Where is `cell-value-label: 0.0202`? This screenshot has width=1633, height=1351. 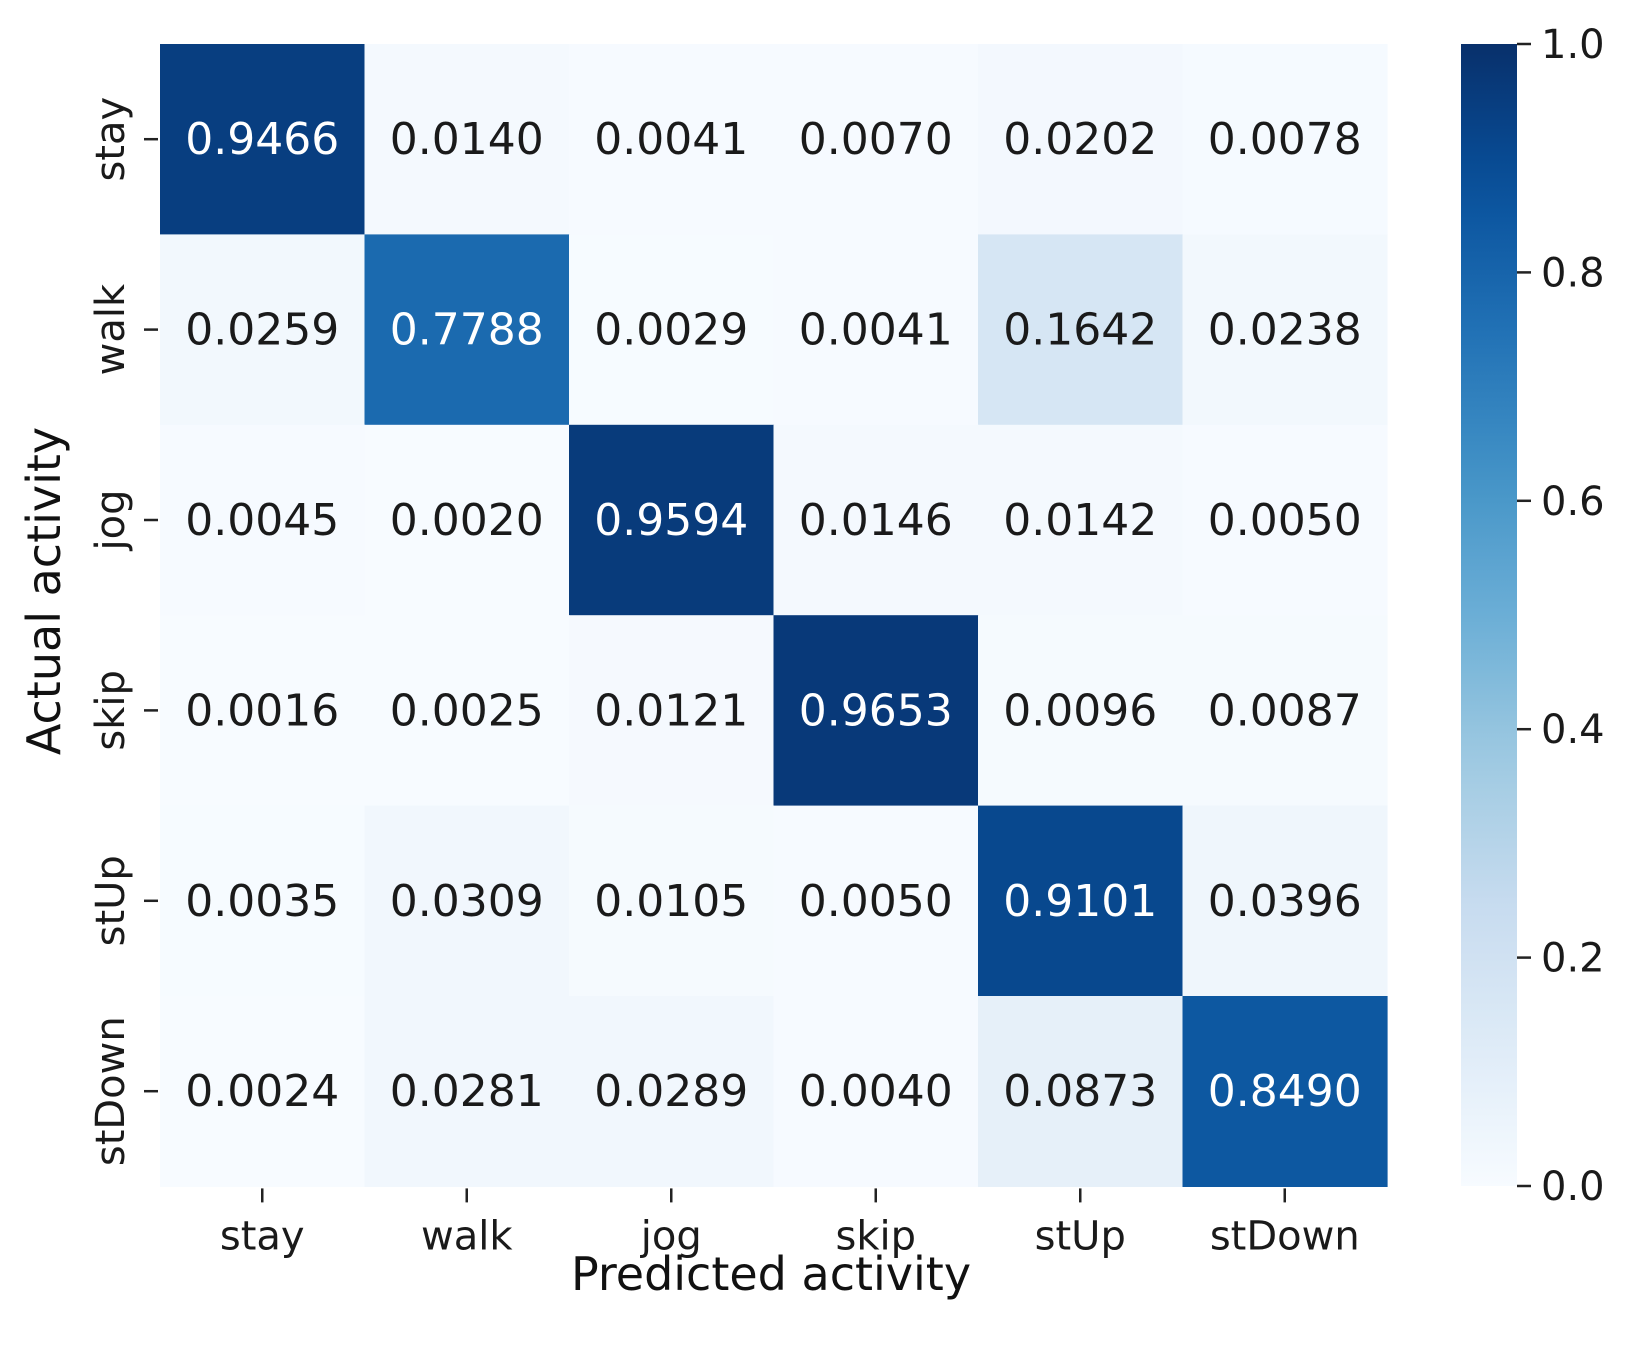
cell-value-label: 0.0202 is located at coordinates (1080, 139).